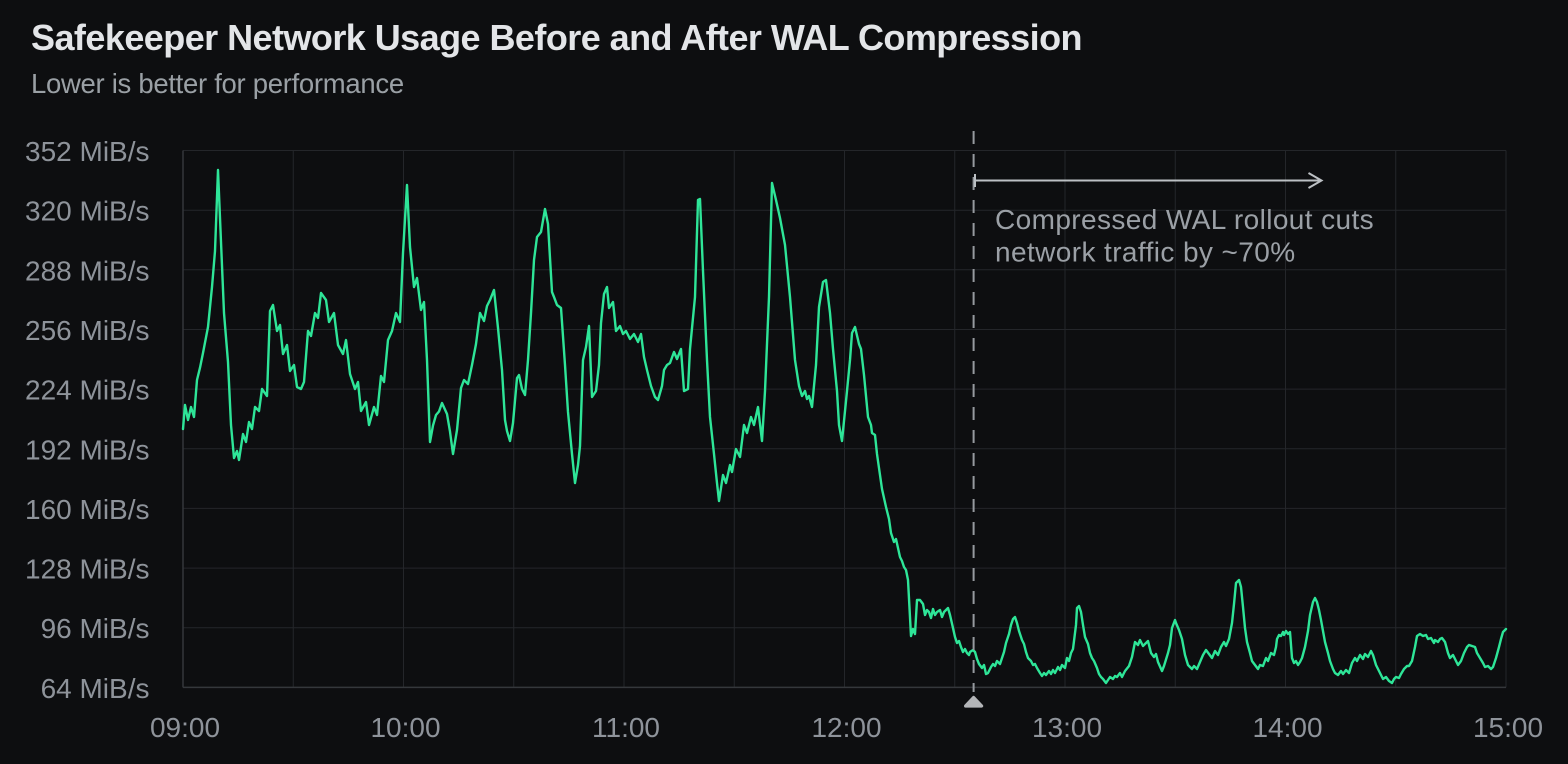  I want to click on svg-text: 128 MiB/s, so click(87, 569).